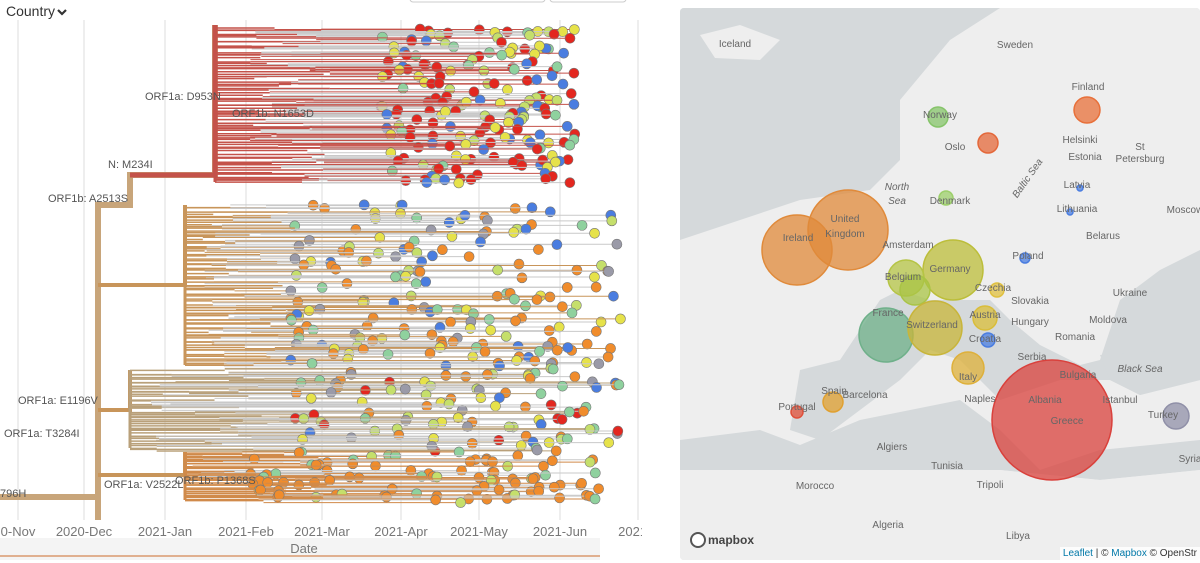 The height and width of the screenshot is (563, 1200). What do you see at coordinates (932, 325) in the screenshot?
I see `map-label: Switzerland` at bounding box center [932, 325].